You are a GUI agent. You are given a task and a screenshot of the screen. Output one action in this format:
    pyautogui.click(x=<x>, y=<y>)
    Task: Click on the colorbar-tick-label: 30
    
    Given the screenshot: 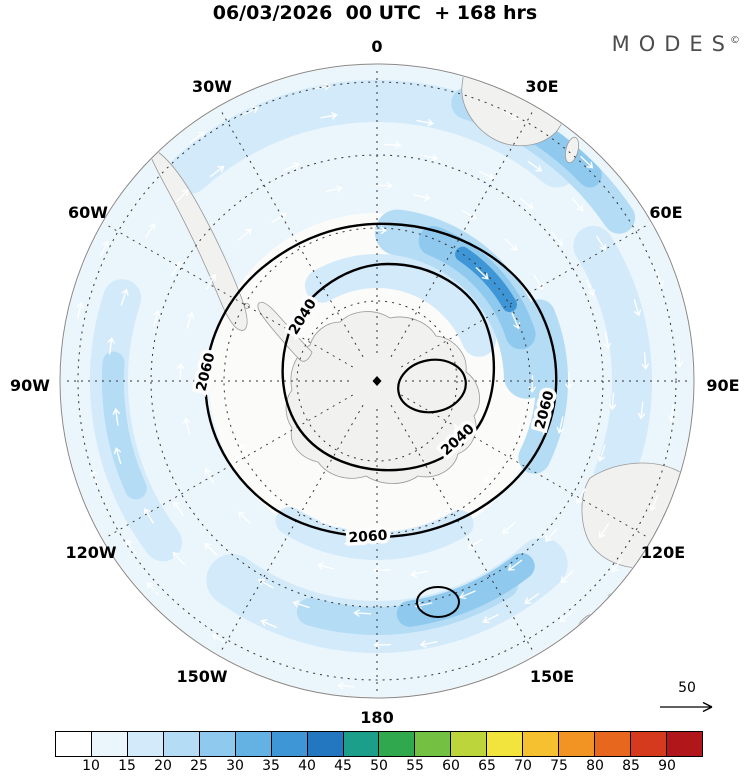 What is the action you would take?
    pyautogui.click(x=235, y=766)
    